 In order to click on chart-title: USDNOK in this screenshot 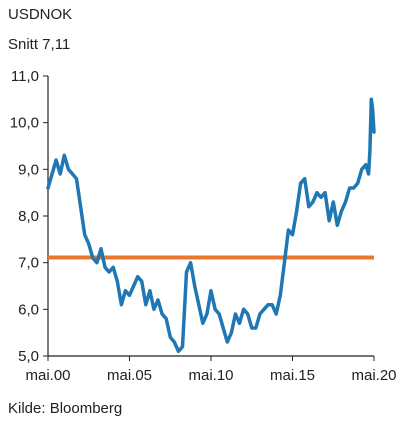, I will do `click(40, 14)`.